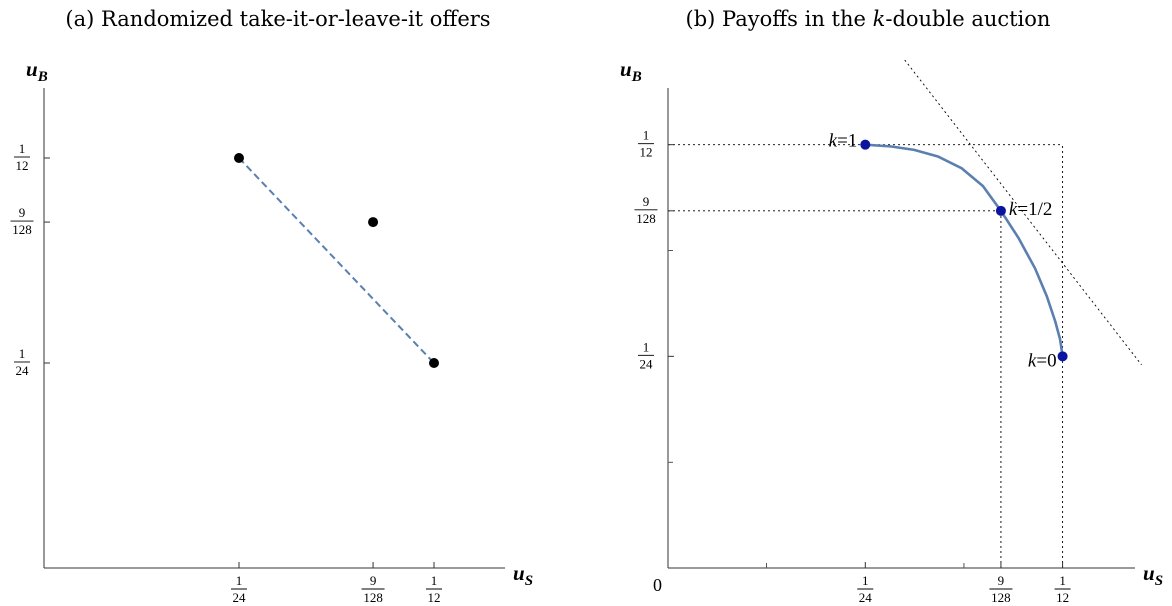 This screenshot has width=1172, height=606. What do you see at coordinates (22, 353) in the screenshot?
I see `y-tick-label-a-2-num: 1` at bounding box center [22, 353].